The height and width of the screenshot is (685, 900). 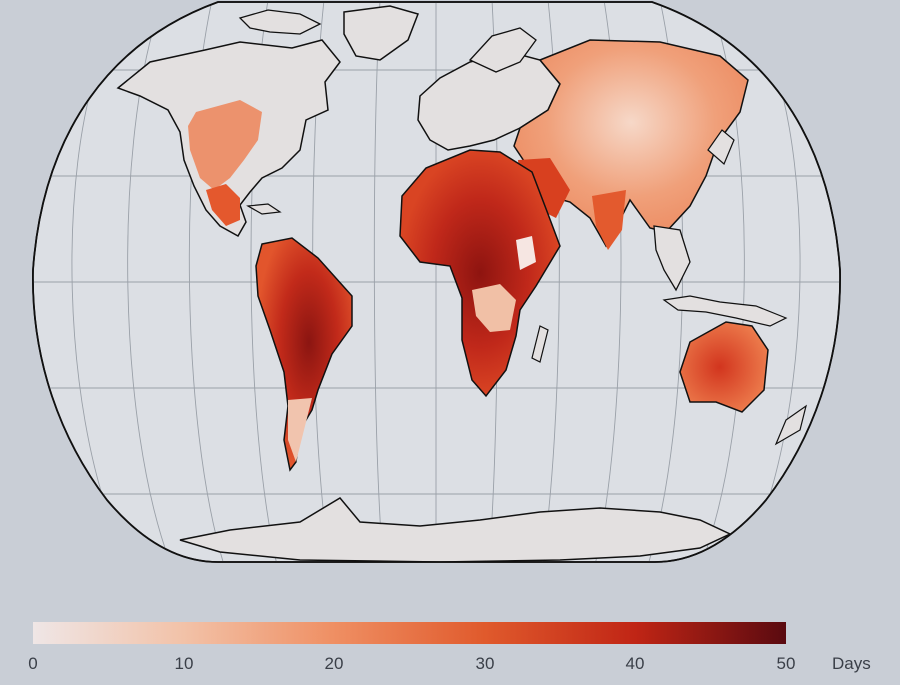 What do you see at coordinates (409, 633) in the screenshot?
I see `colorbar` at bounding box center [409, 633].